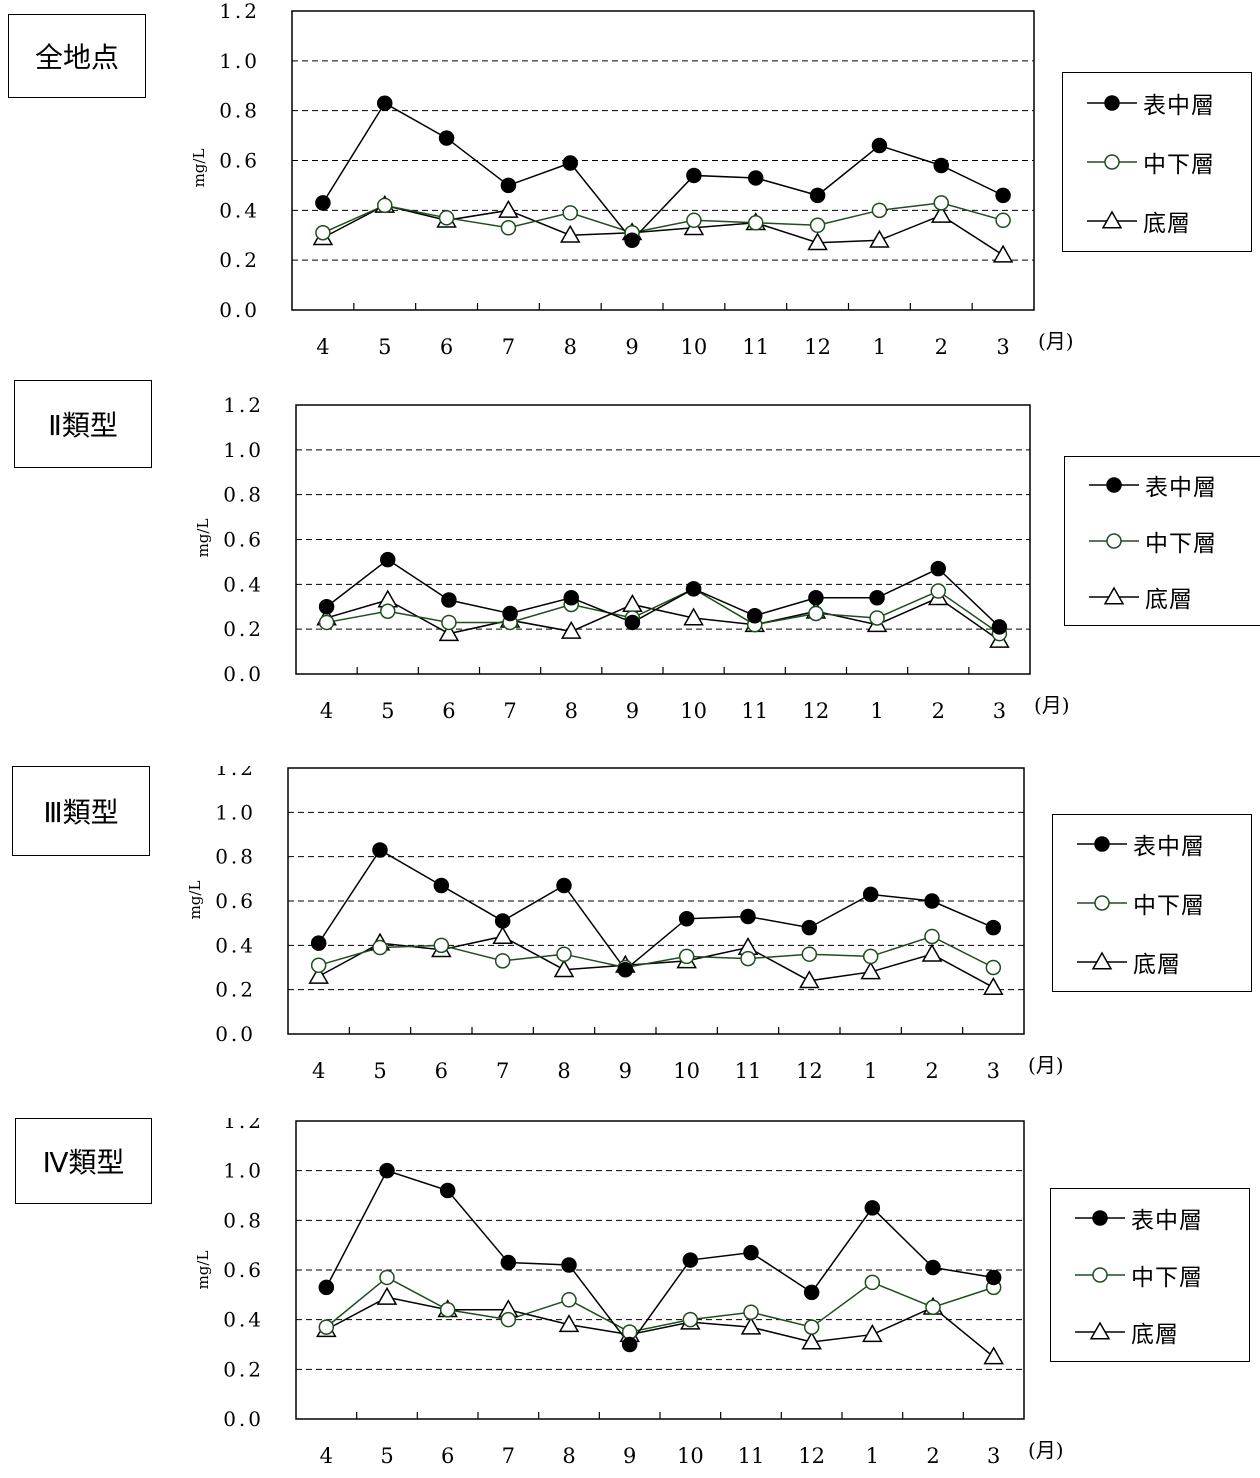 The image size is (1260, 1478). I want to click on x-tick-label: 11, so click(751, 1456).